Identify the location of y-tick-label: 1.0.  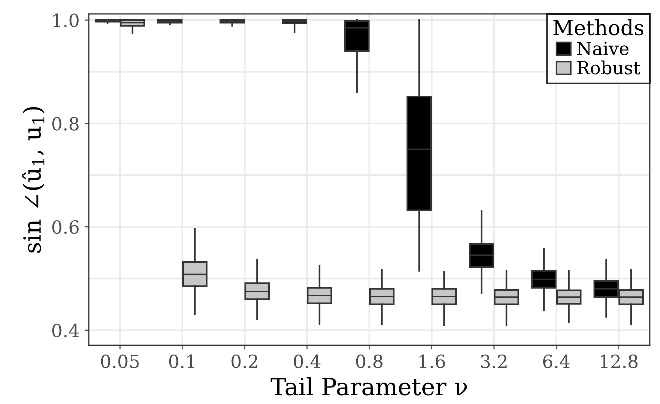
(66, 21).